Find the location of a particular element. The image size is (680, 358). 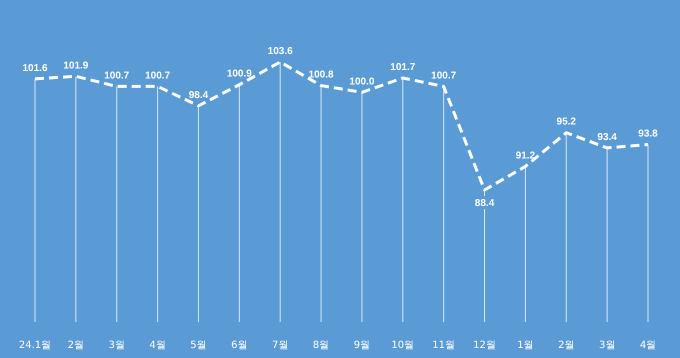

x-tick-label: 24.1월 is located at coordinates (35, 345).